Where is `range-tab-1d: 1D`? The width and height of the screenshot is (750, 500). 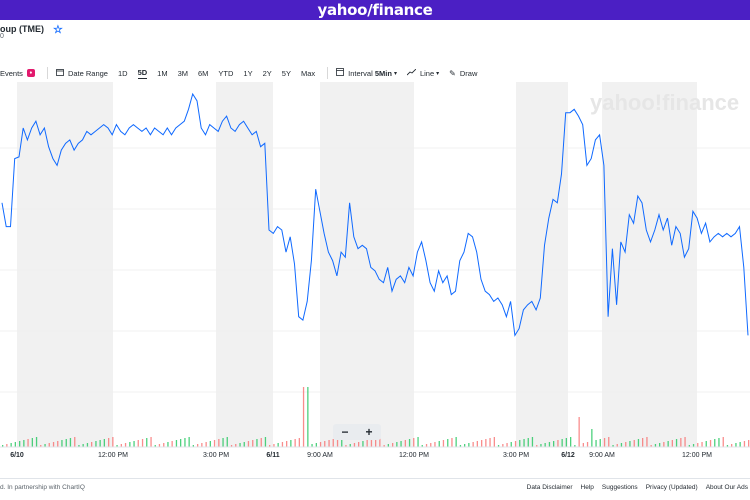 range-tab-1d: 1D is located at coordinates (122, 73).